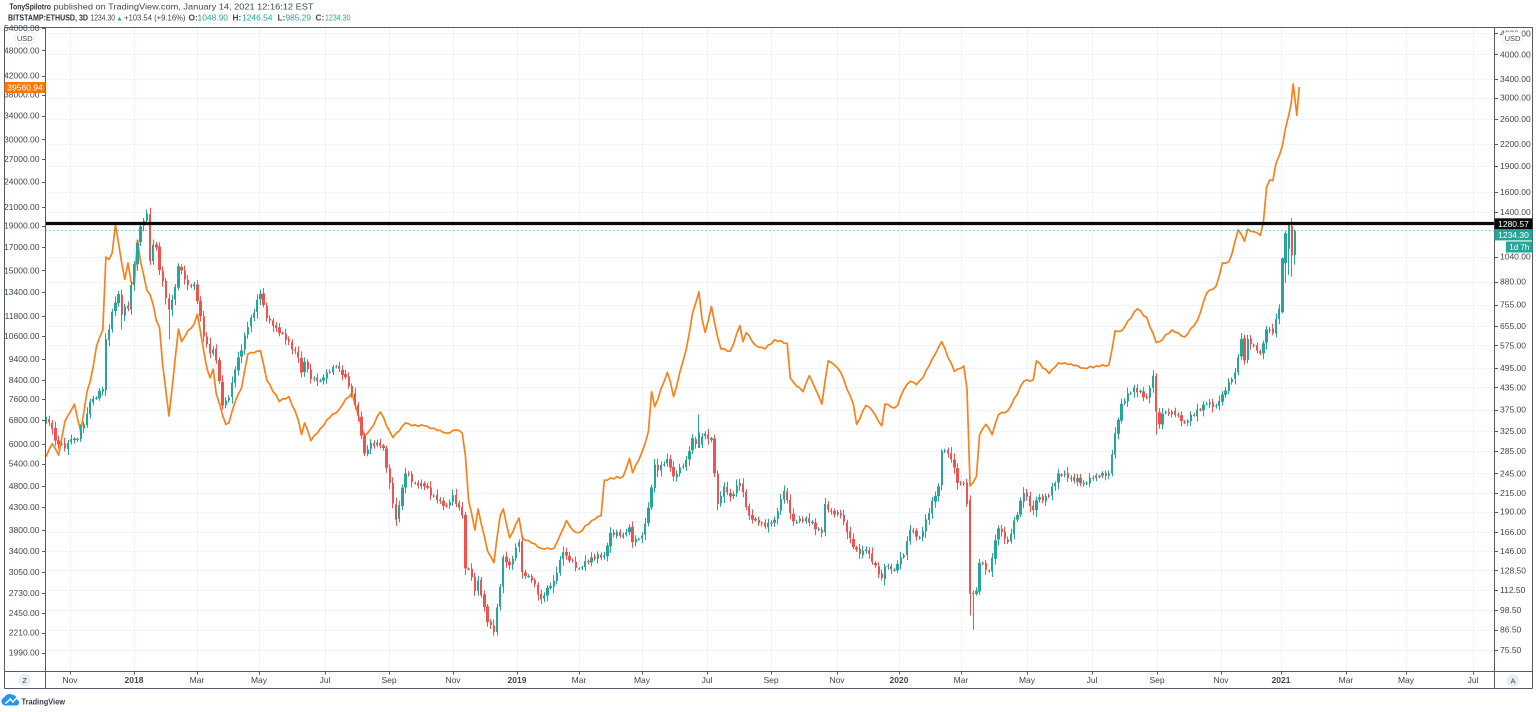 Image resolution: width=1536 pixels, height=712 pixels. I want to click on svg-text: +103.54 (+9.16%), so click(155, 18).